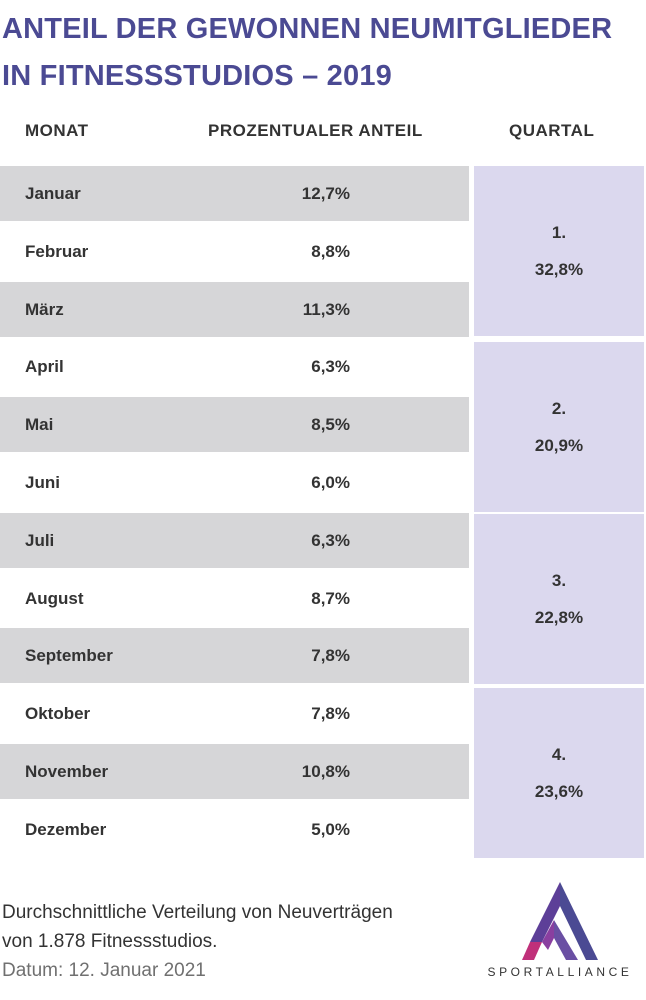  What do you see at coordinates (66, 829) in the screenshot?
I see `month-cell: Dezember` at bounding box center [66, 829].